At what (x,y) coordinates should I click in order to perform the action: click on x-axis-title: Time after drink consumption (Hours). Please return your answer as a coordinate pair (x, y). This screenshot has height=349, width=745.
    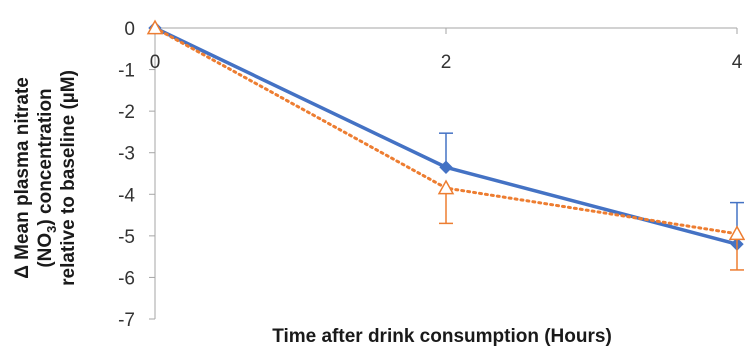
    Looking at the image, I should click on (442, 336).